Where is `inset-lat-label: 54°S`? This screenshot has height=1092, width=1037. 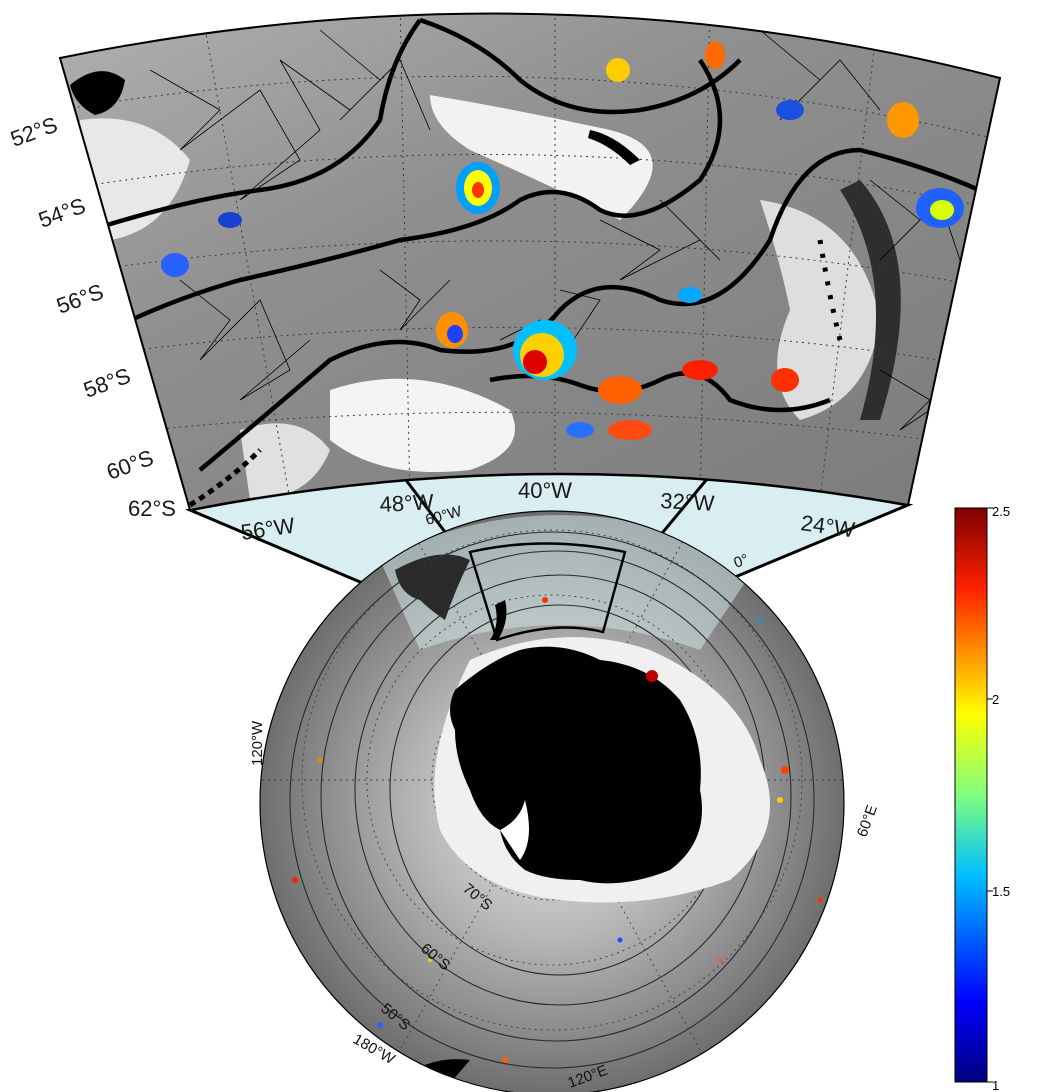 inset-lat-label: 54°S is located at coordinates (62, 213).